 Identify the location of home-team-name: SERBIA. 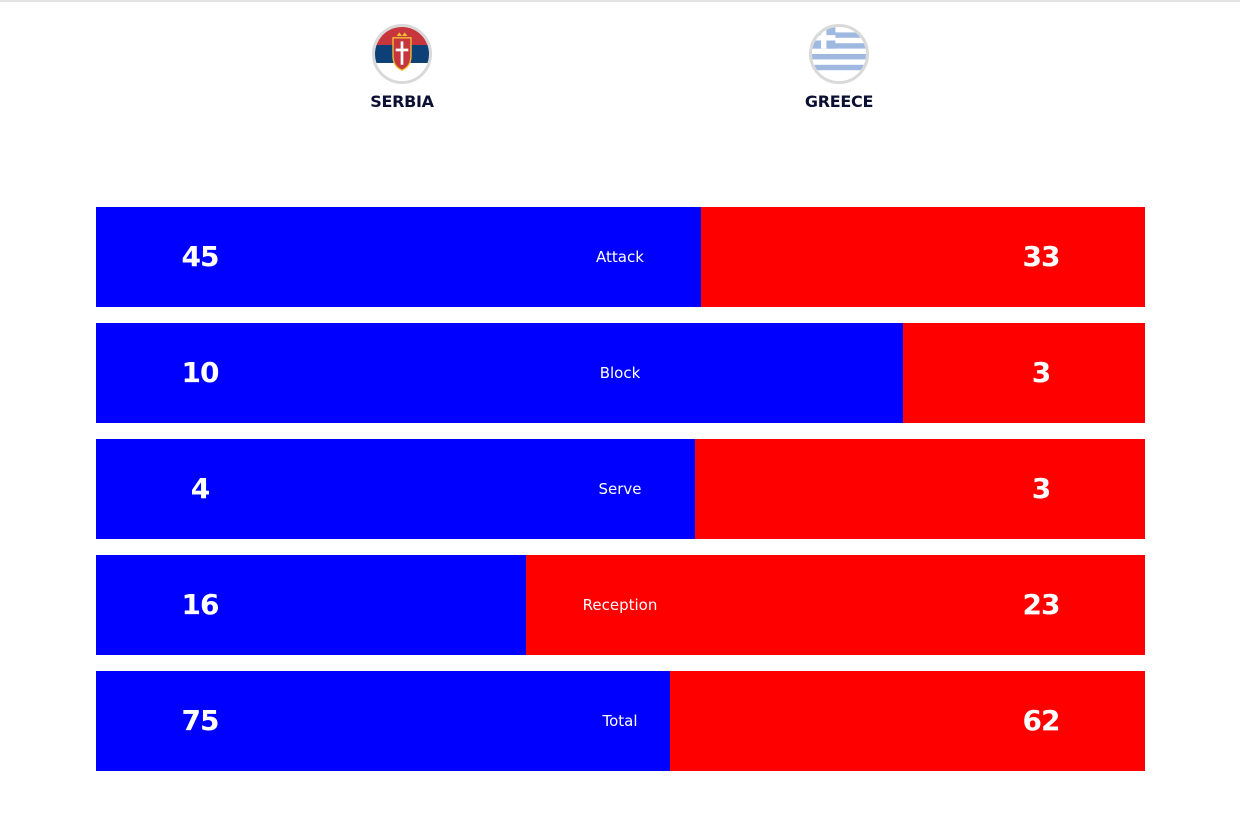
(402, 101).